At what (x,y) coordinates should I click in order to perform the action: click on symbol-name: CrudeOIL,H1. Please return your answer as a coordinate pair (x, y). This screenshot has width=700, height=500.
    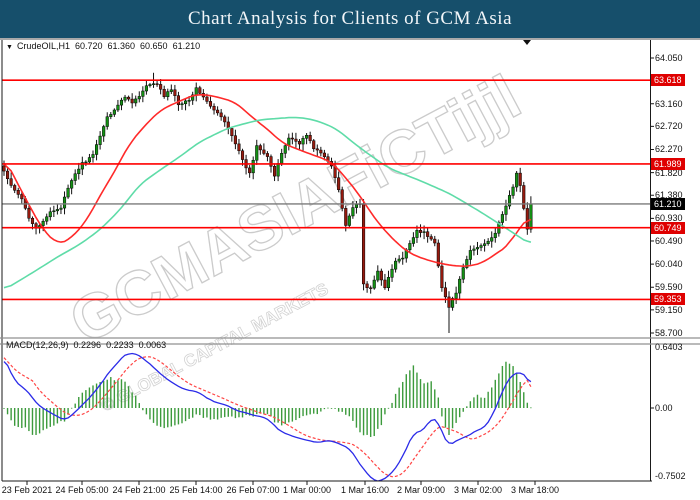
    Looking at the image, I should click on (43, 46).